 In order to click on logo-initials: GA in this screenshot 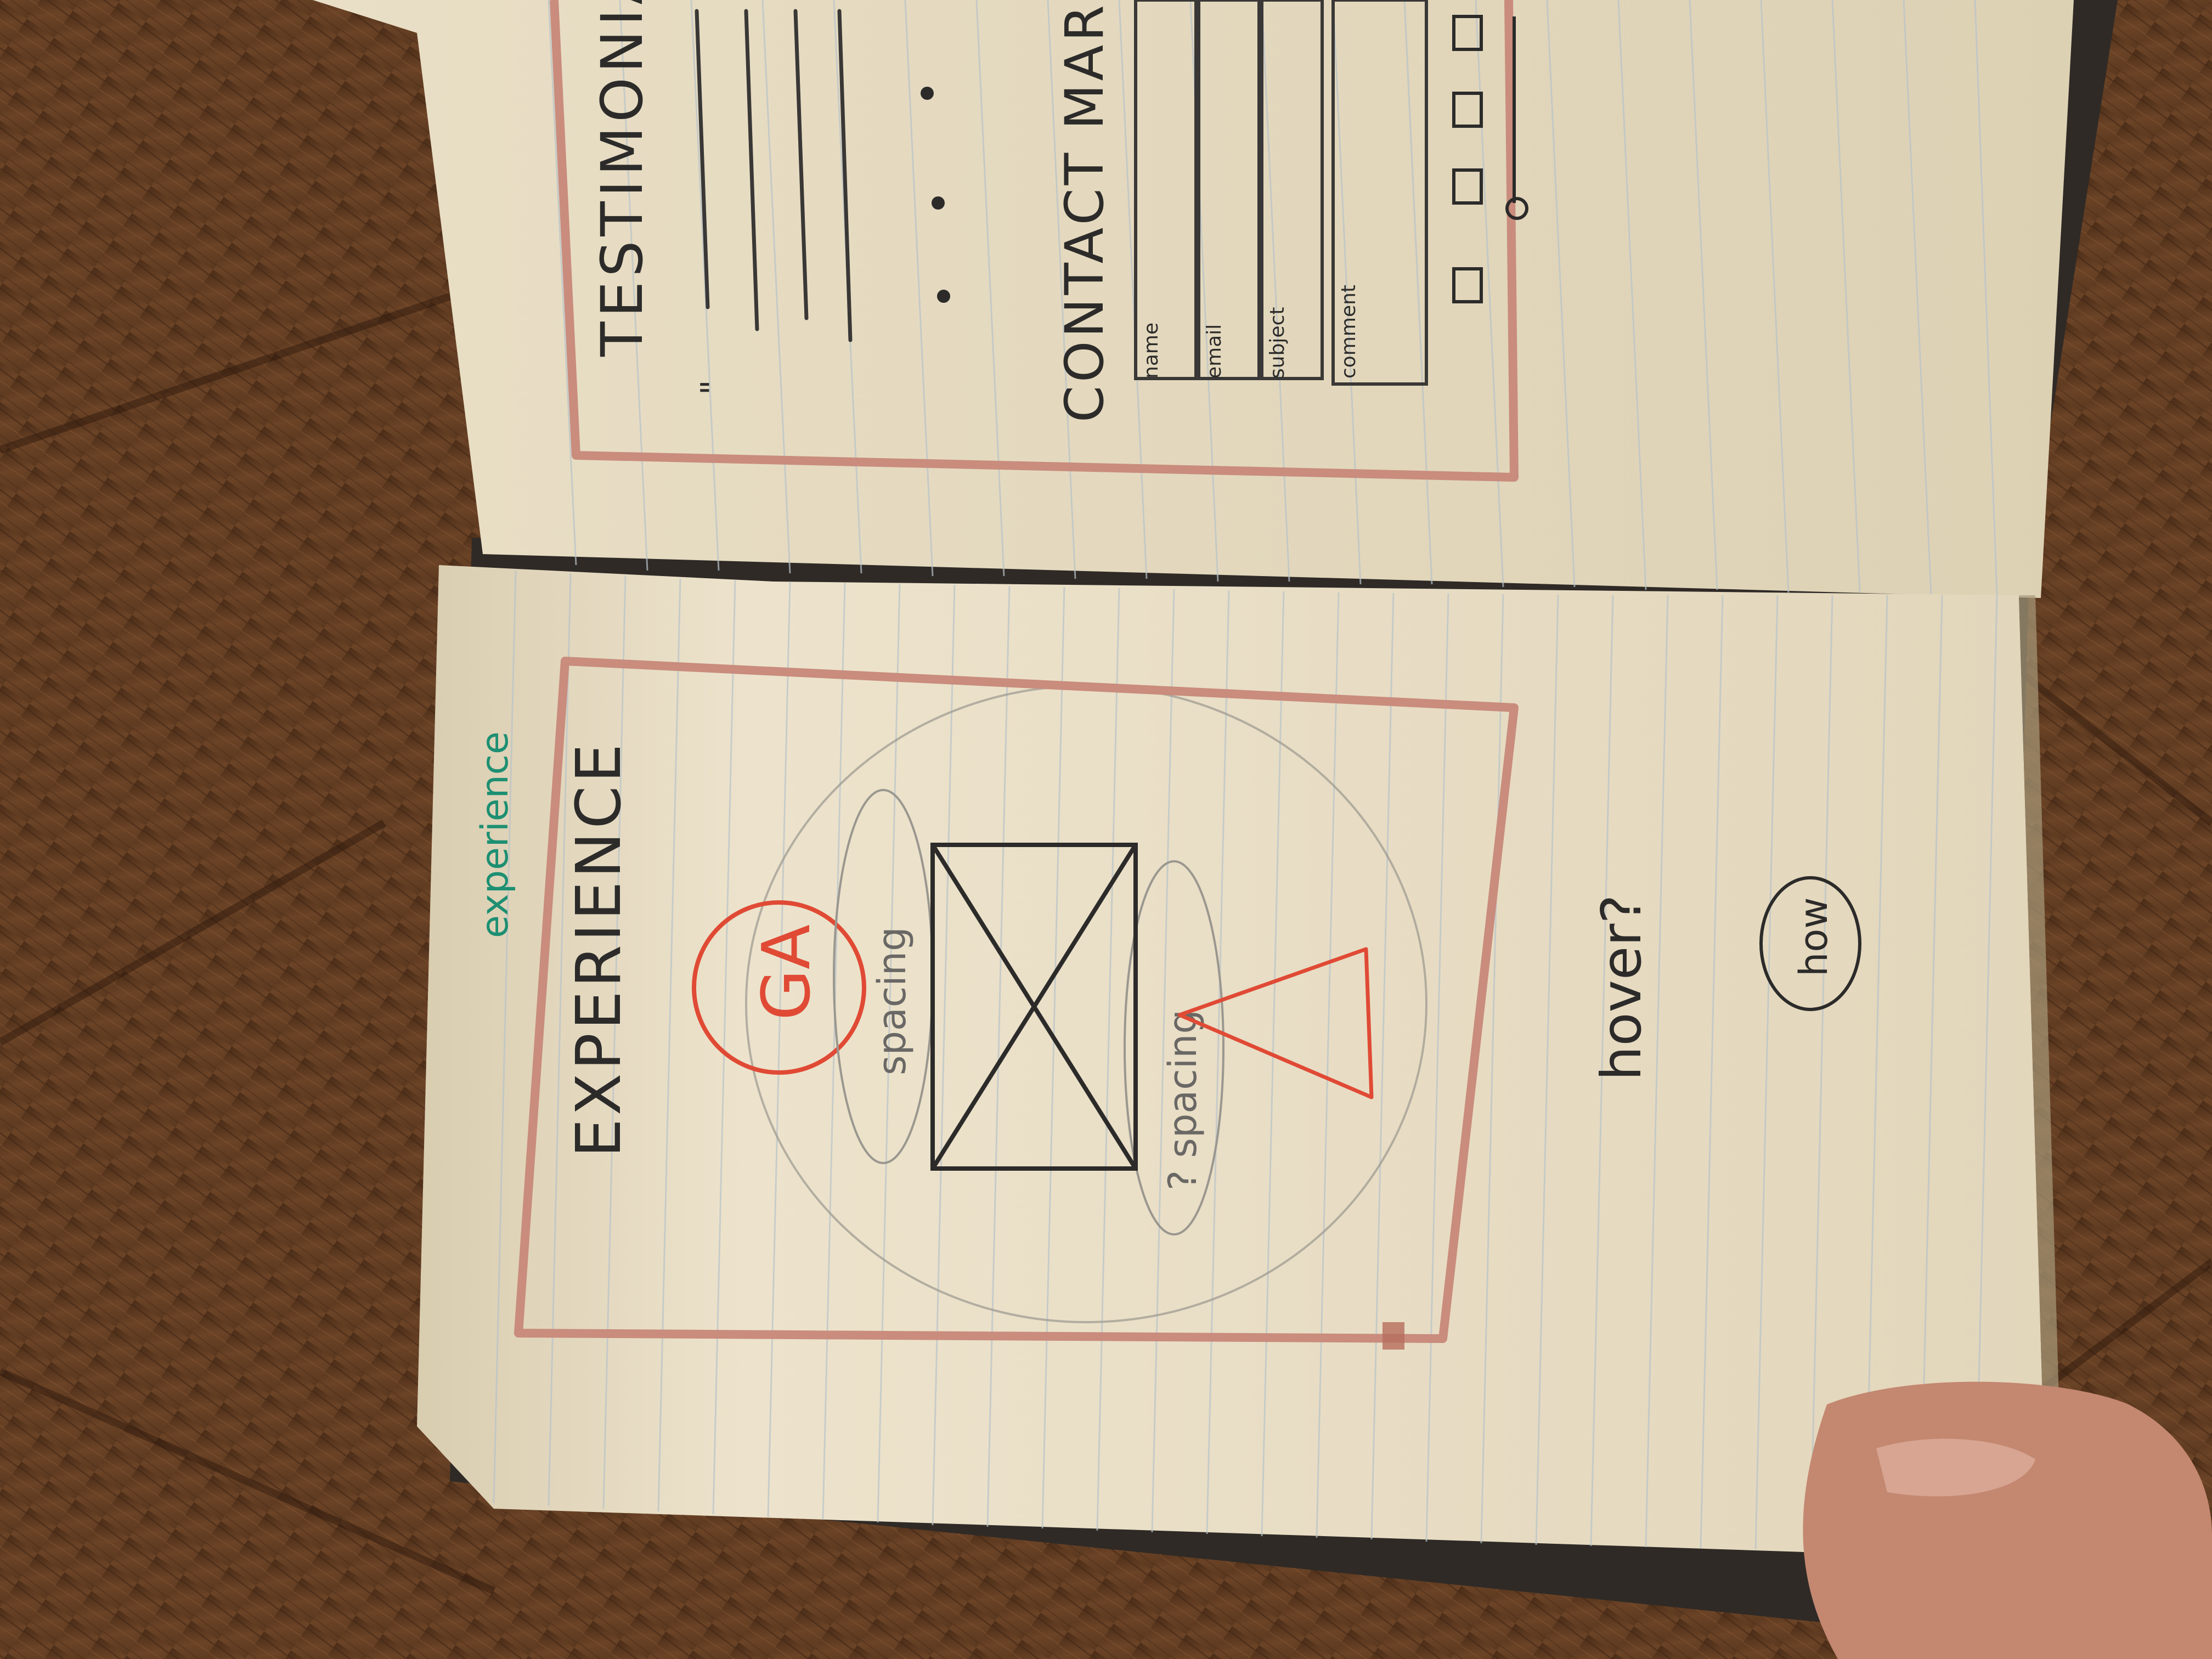, I will do `click(787, 972)`.